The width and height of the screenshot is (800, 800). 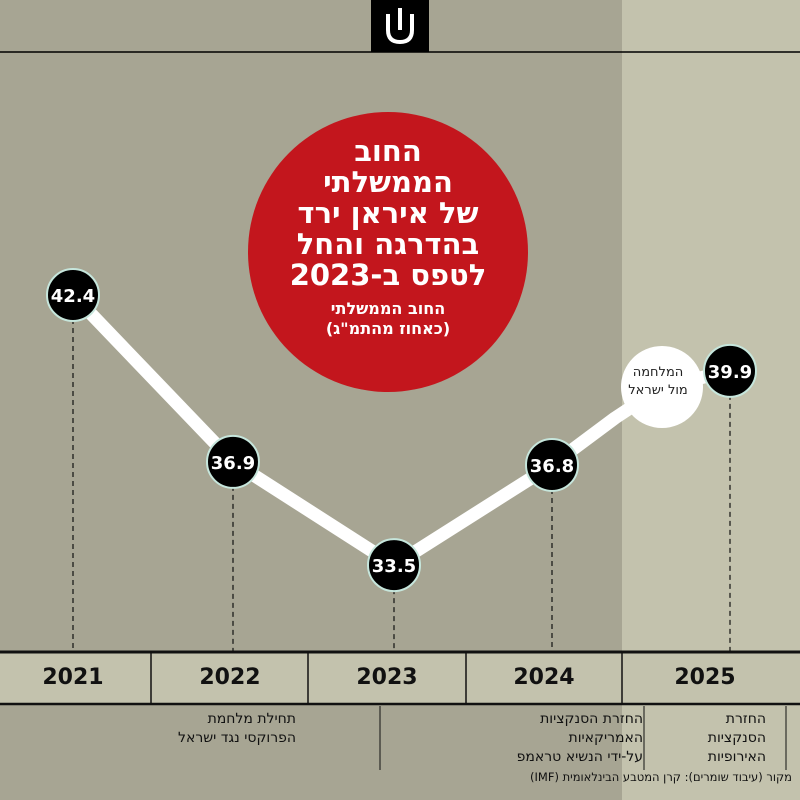 I want to click on logo-box, so click(x=400, y=26).